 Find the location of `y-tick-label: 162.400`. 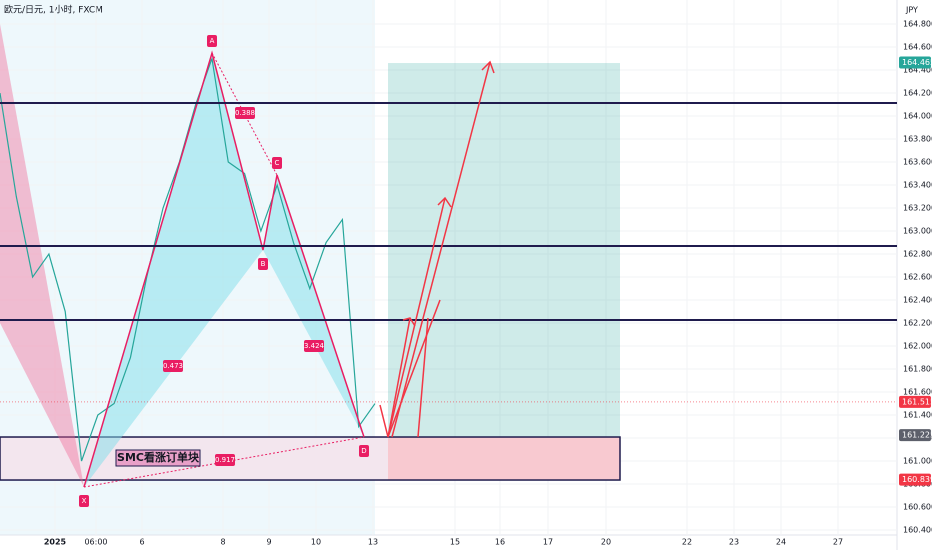

y-tick-label: 162.400 is located at coordinates (917, 300).